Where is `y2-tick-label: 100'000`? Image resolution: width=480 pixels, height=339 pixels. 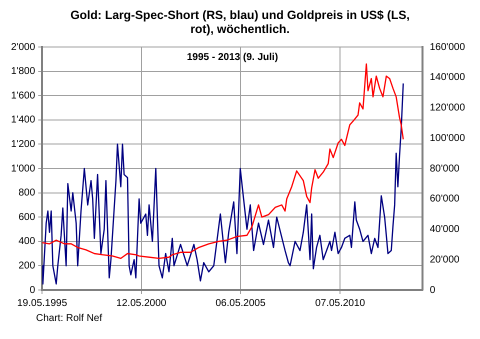 y2-tick-label: 100'000 is located at coordinates (448, 138).